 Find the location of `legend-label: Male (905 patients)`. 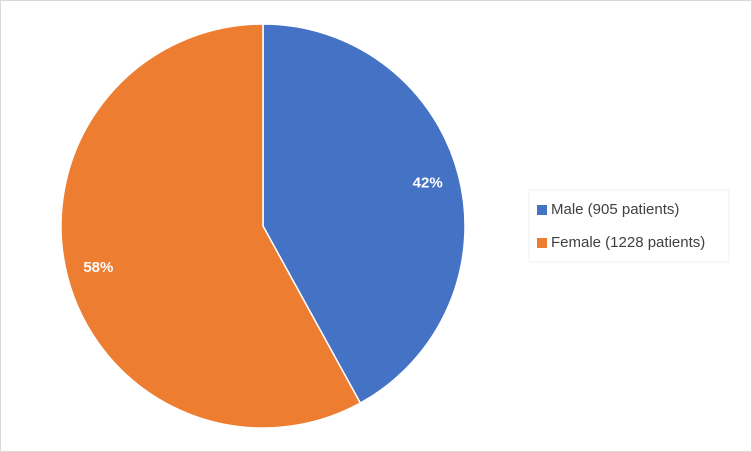

legend-label: Male (905 patients) is located at coordinates (615, 209).